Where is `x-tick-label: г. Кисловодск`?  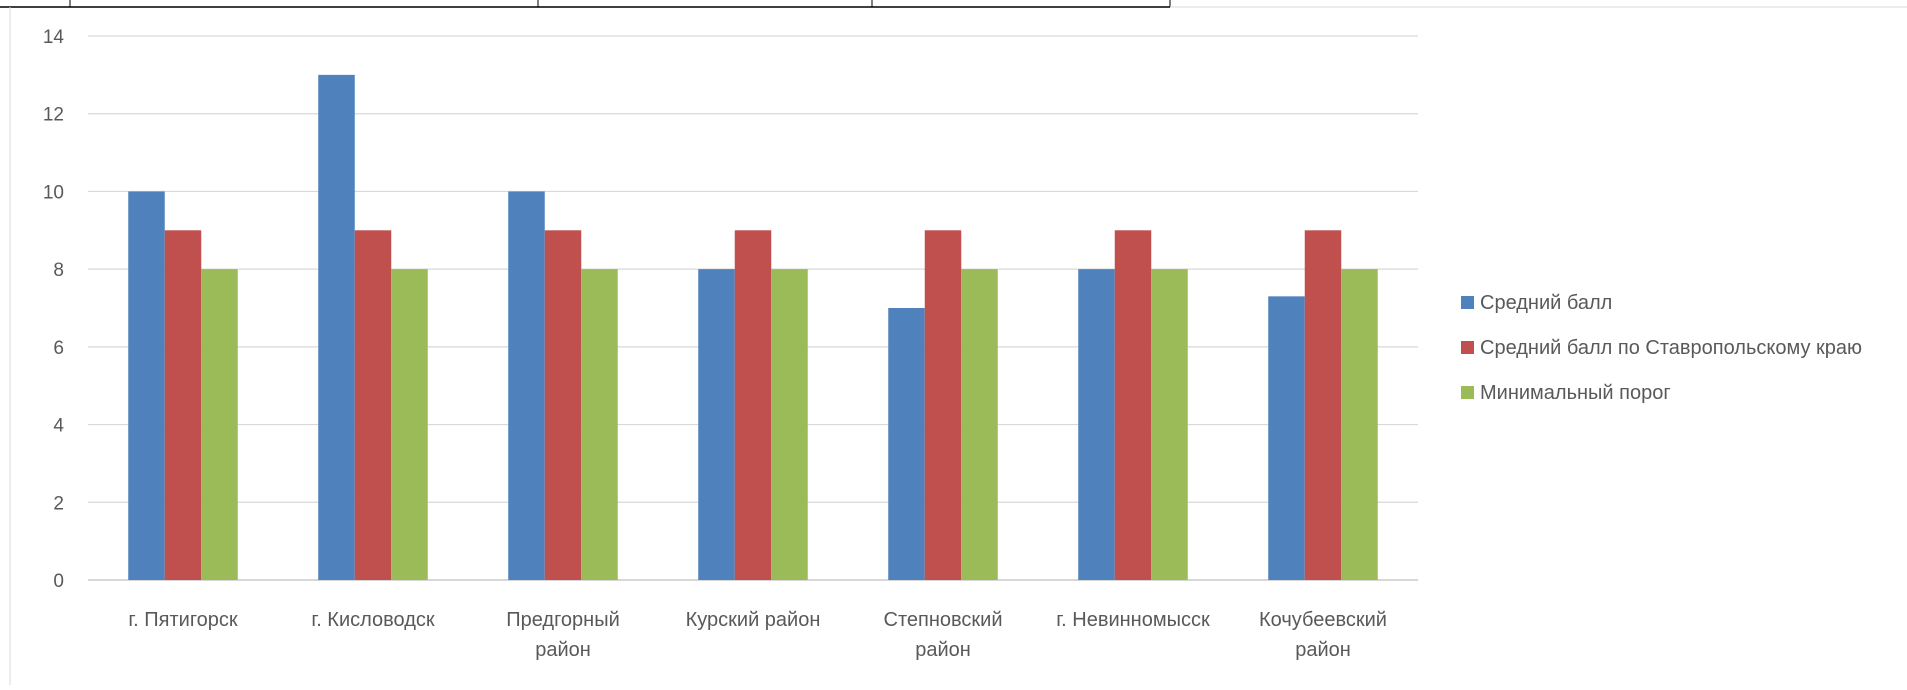 x-tick-label: г. Кисловодск is located at coordinates (373, 620).